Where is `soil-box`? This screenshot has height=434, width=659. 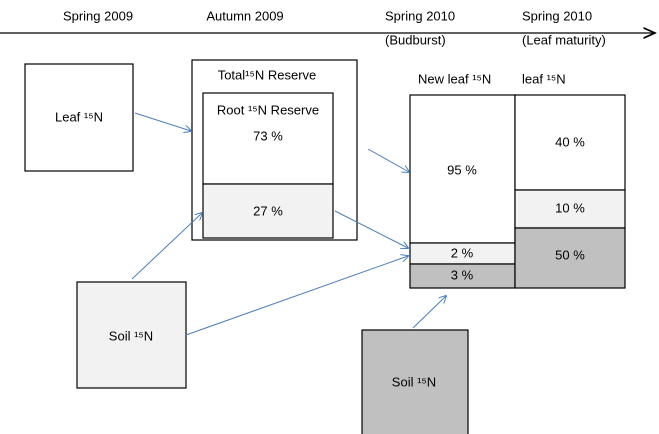 soil-box is located at coordinates (415, 381).